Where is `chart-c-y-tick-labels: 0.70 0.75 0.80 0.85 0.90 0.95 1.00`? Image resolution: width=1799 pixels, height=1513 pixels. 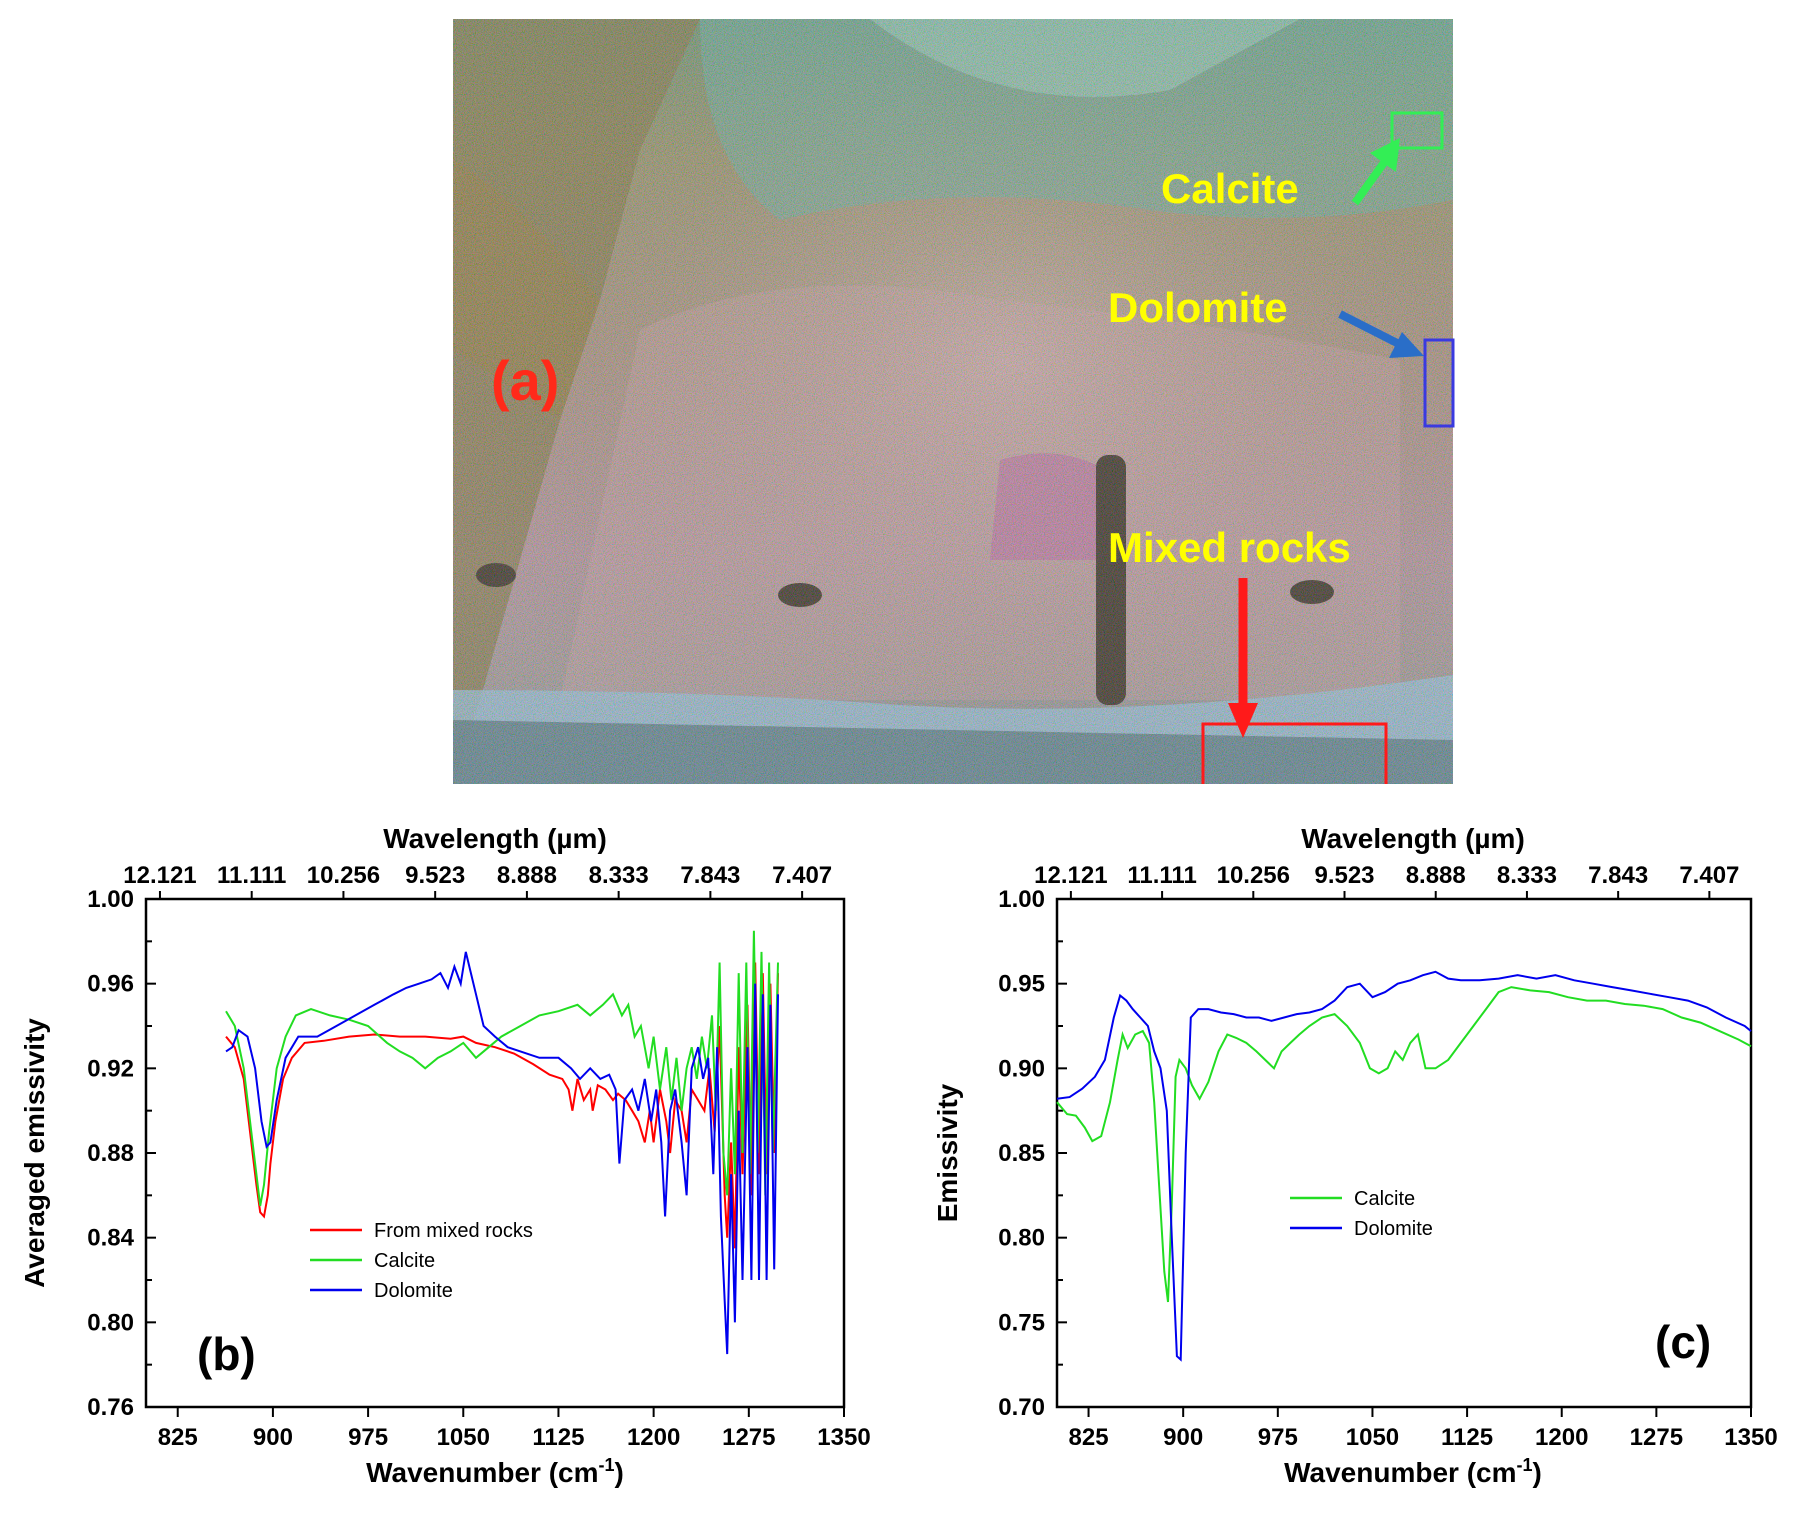 chart-c-y-tick-labels: 0.70 0.75 0.80 0.85 0.90 0.95 1.00 is located at coordinates (1021, 1153).